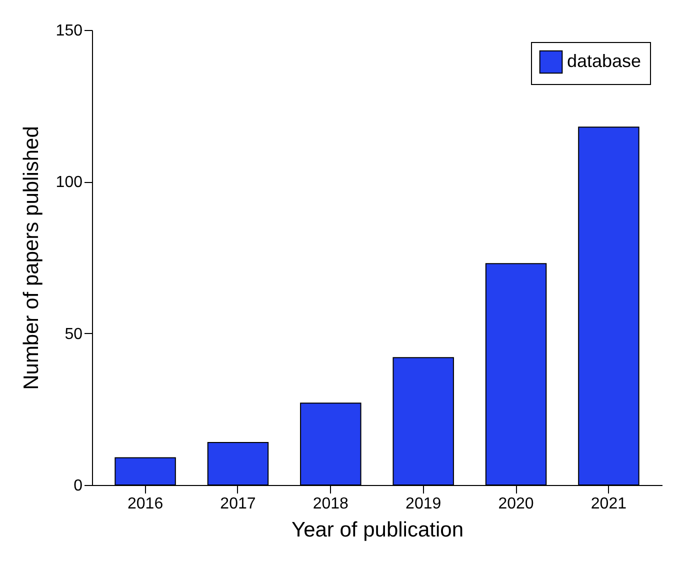  I want to click on x-tick-label: 2021, so click(608, 504).